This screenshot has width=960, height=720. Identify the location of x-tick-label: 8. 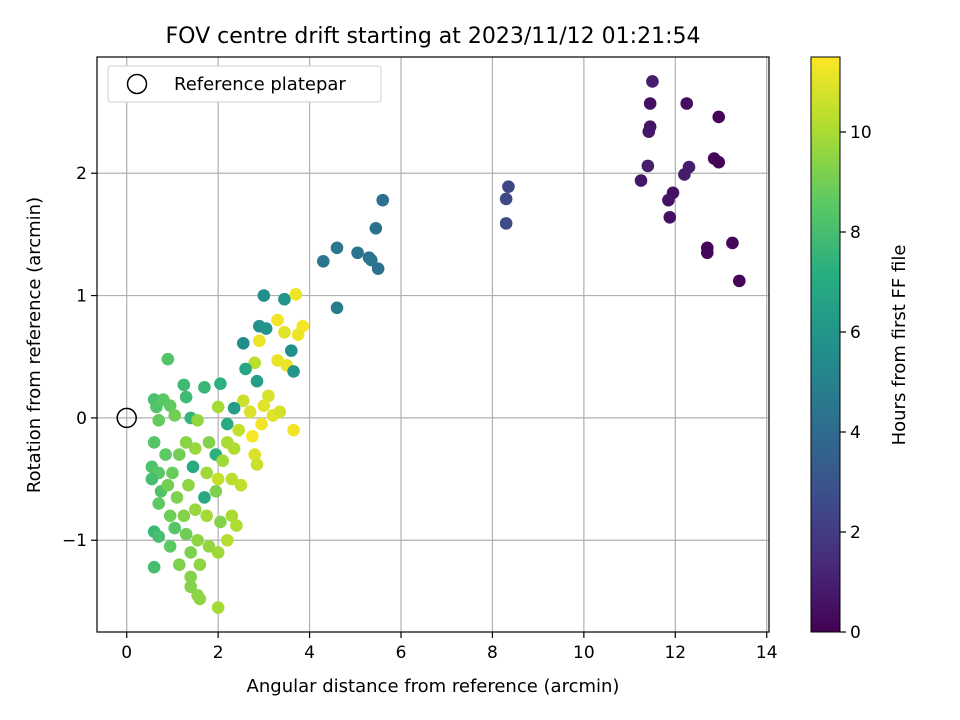
(492, 653).